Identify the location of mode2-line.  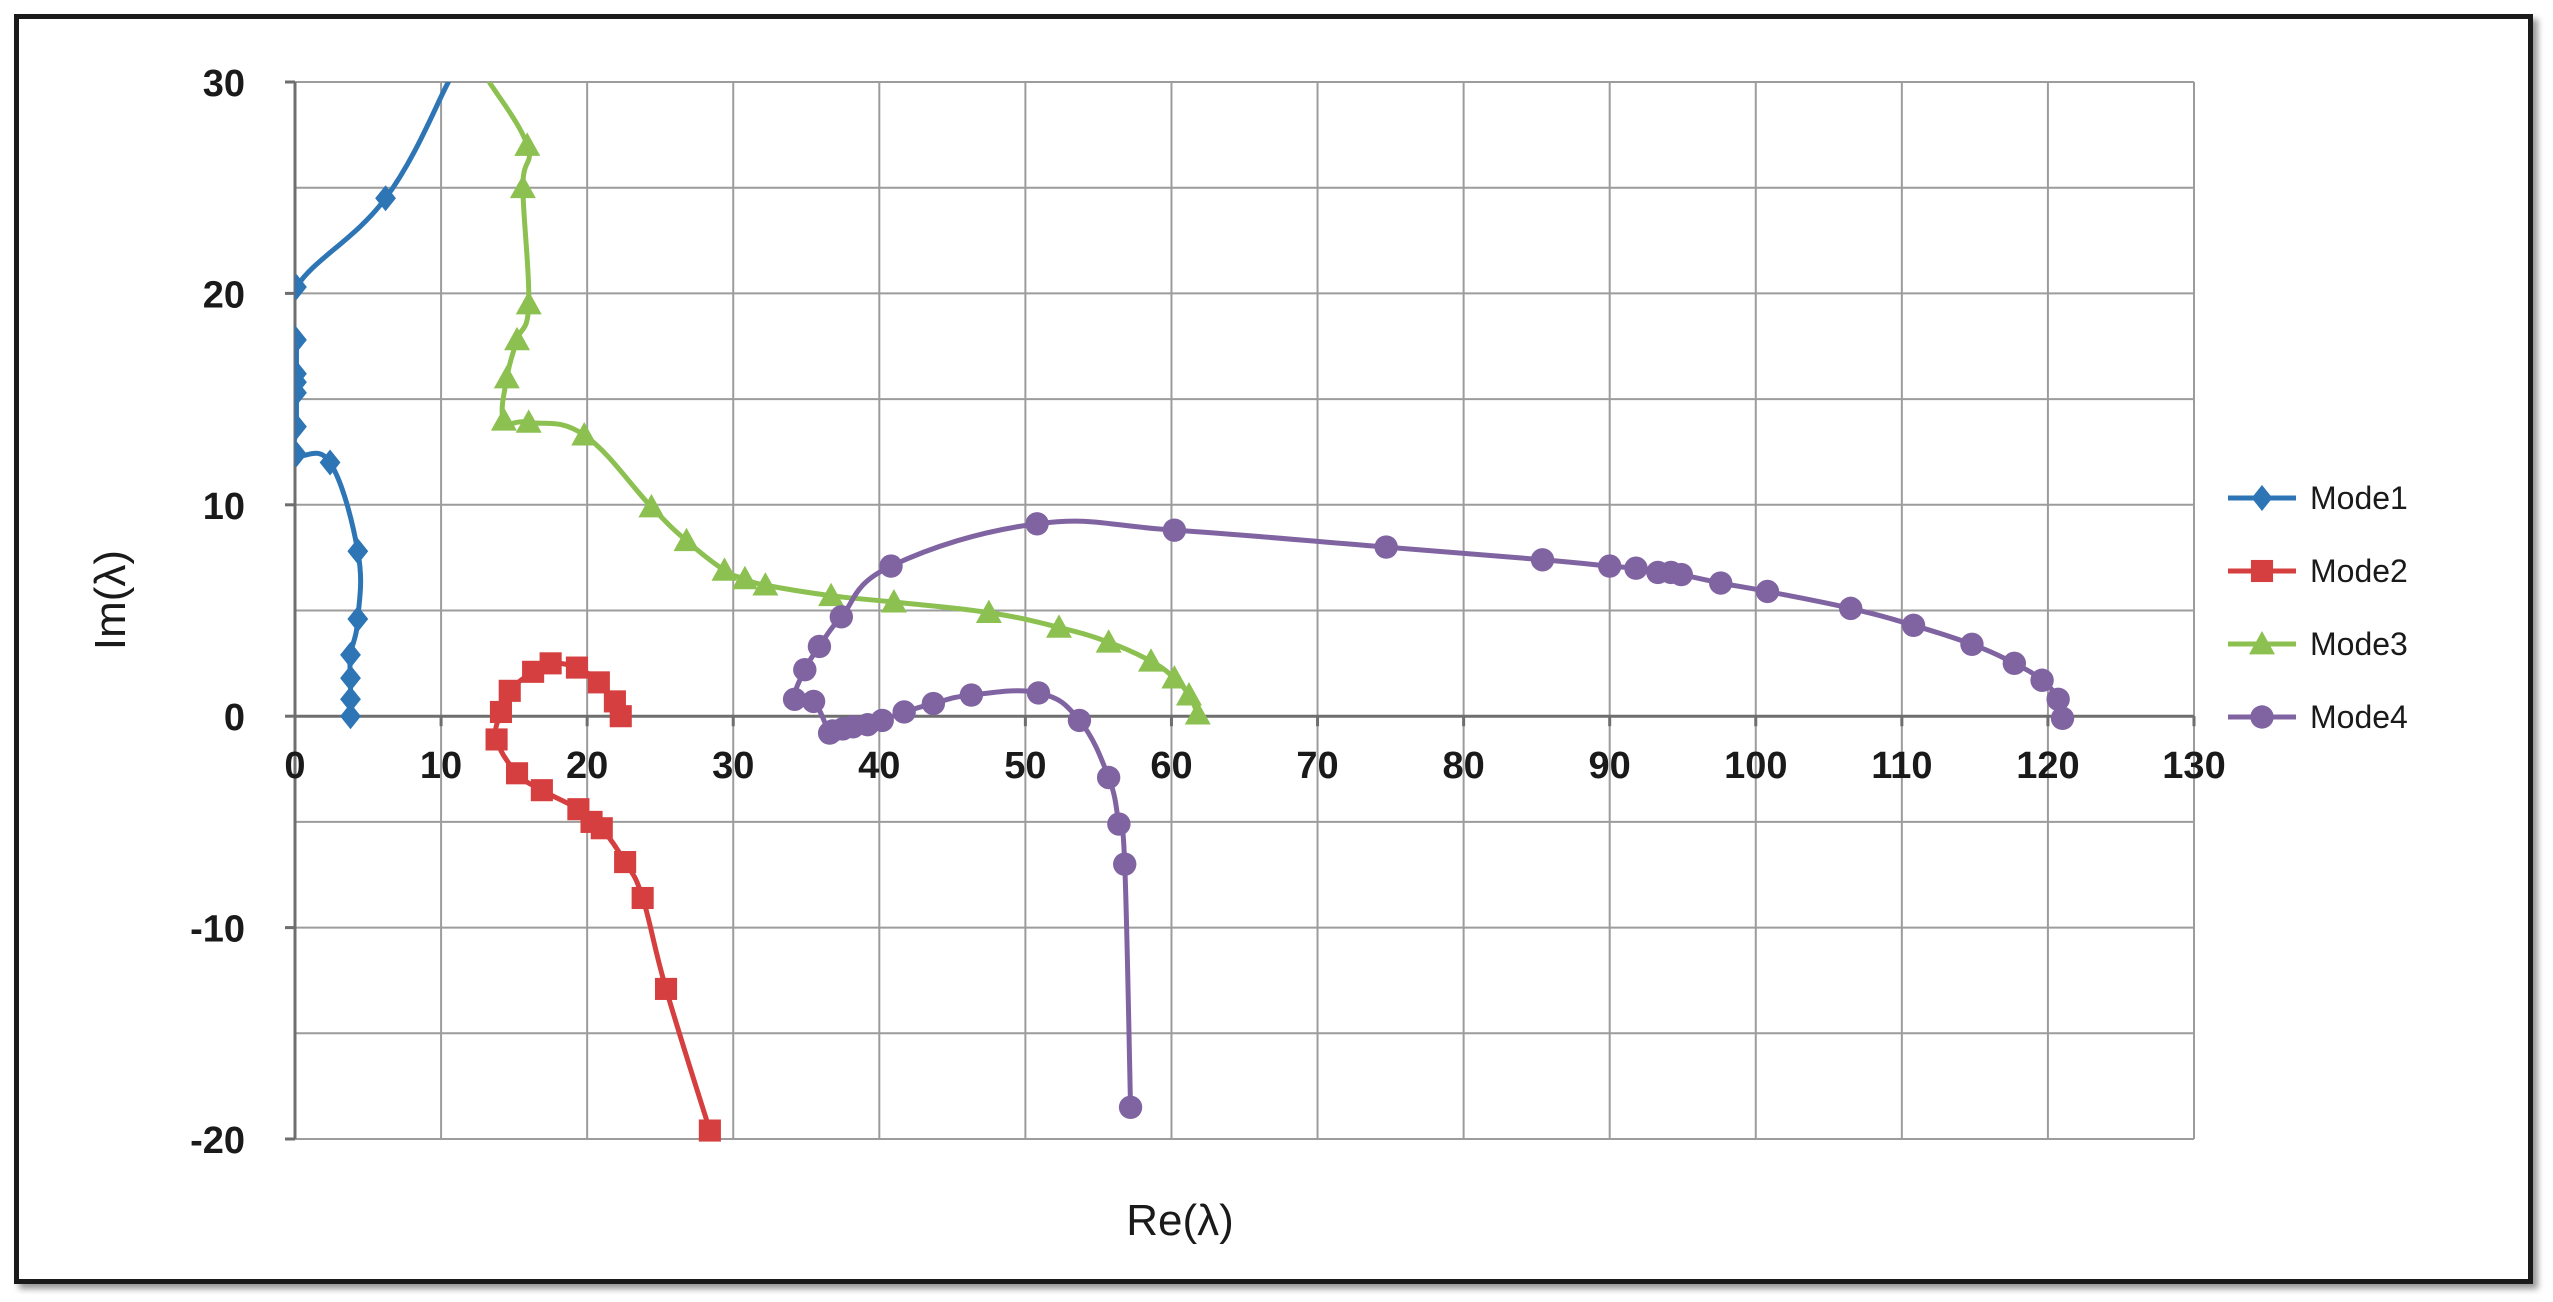
(603, 897).